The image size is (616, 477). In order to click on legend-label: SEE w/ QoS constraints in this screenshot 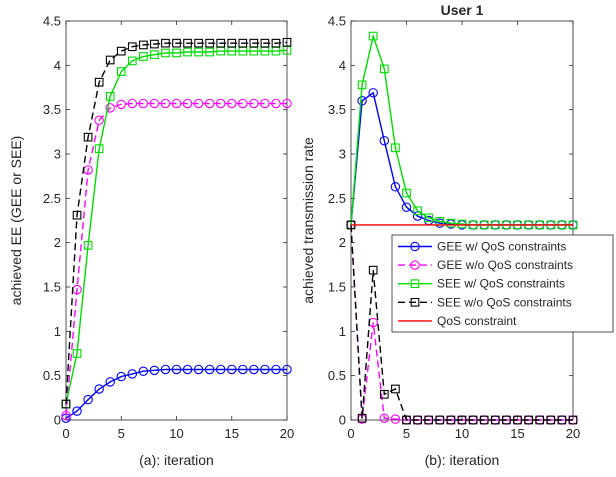, I will do `click(501, 284)`.